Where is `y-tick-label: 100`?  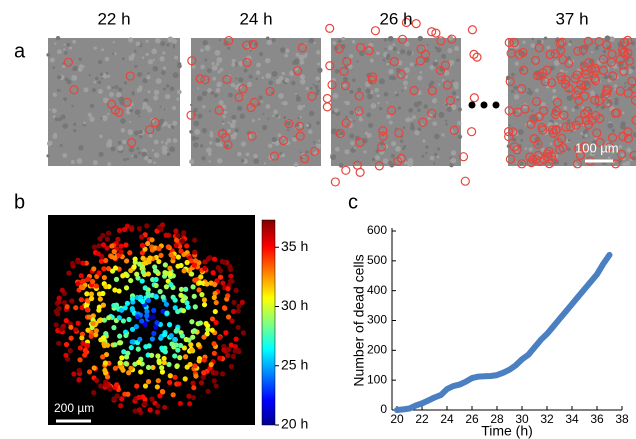
y-tick-label: 100 is located at coordinates (377, 379).